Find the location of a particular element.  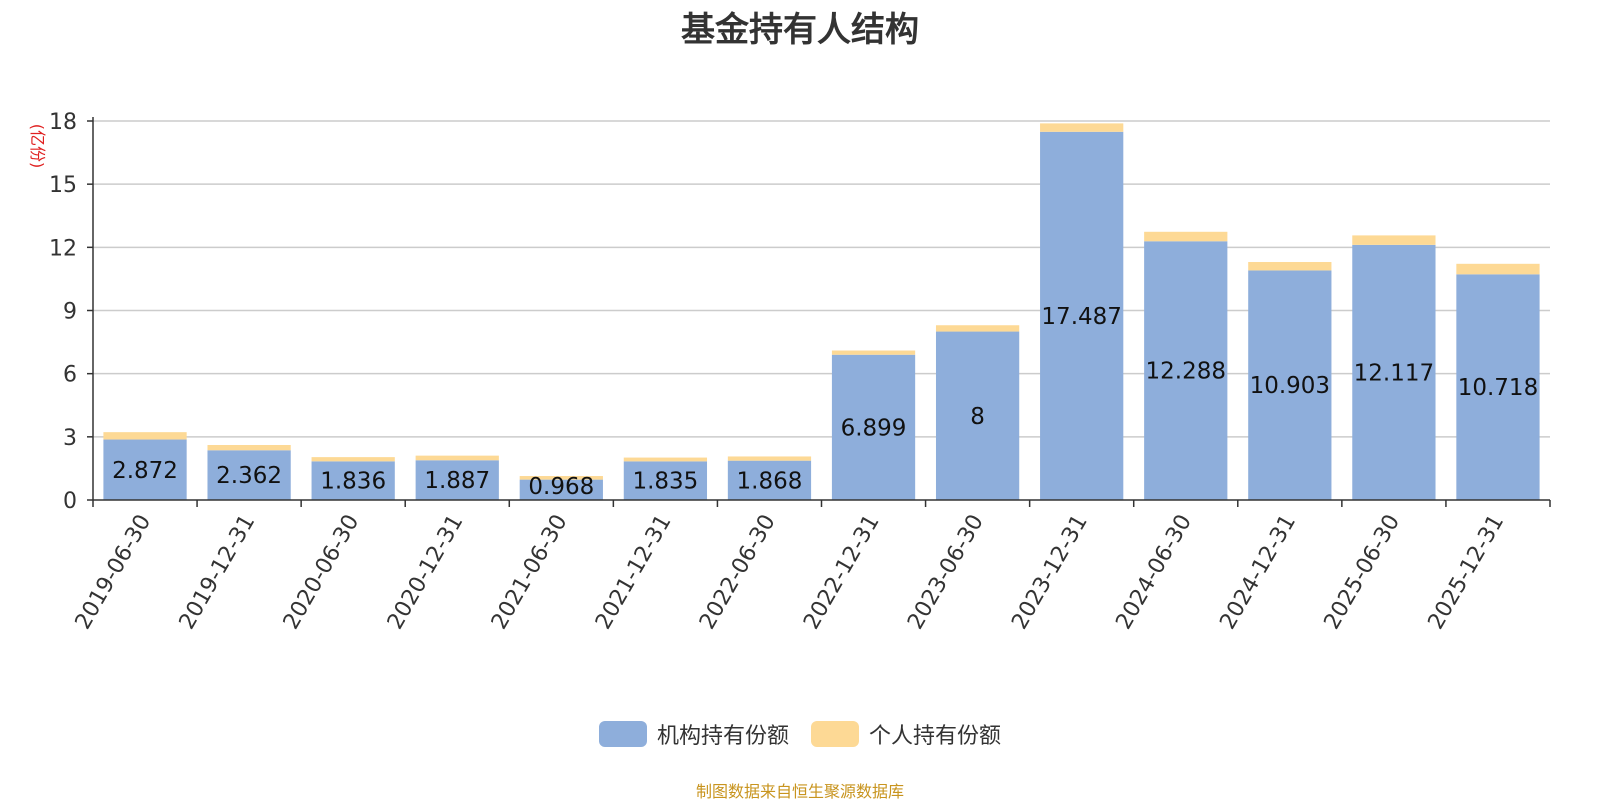

legend: 机构持有份额 个人持有份额 is located at coordinates (800, 734).